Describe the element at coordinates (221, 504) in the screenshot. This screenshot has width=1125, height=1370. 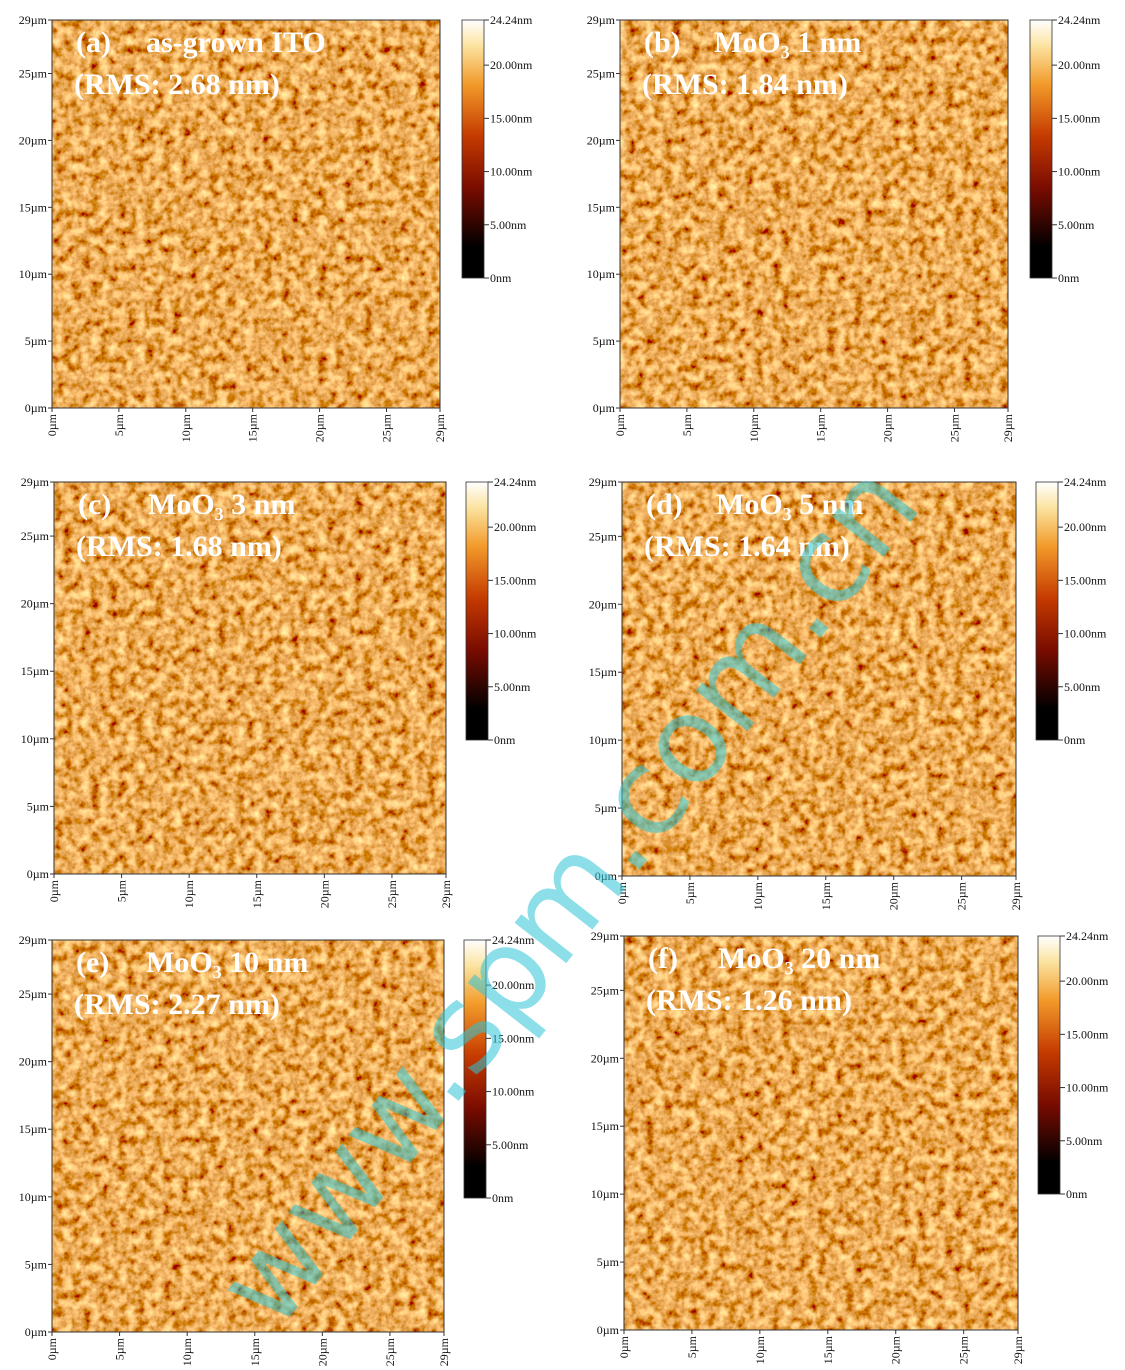
I see `panel-title: MoO₃ 3 nm` at that location.